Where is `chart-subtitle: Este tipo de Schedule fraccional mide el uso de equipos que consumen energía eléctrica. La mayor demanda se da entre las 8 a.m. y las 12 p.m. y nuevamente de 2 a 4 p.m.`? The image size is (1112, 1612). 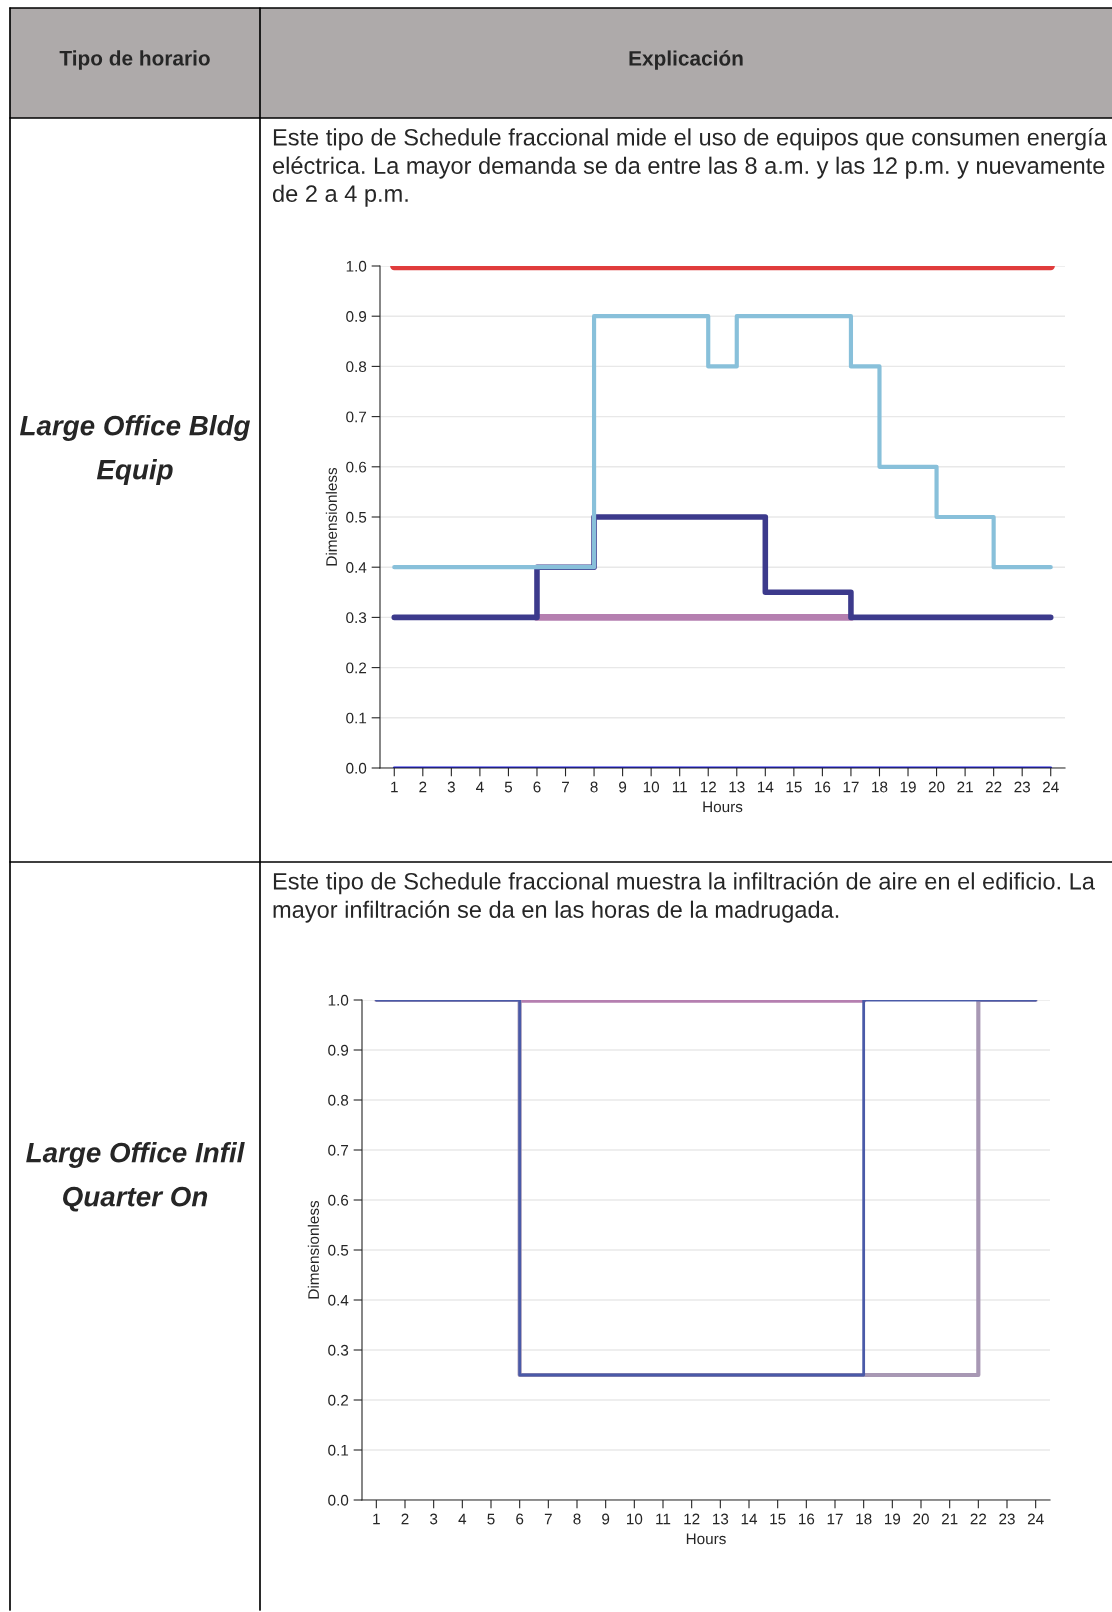
chart-subtitle: Este tipo de Schedule fraccional mide el uso de equipos que consumen energía eléctrica. La mayor demanda se da entre las 8 a.m. y las 12 p.m. y nuevamente de 2 a 4 p.m. is located at coordinates (689, 167).